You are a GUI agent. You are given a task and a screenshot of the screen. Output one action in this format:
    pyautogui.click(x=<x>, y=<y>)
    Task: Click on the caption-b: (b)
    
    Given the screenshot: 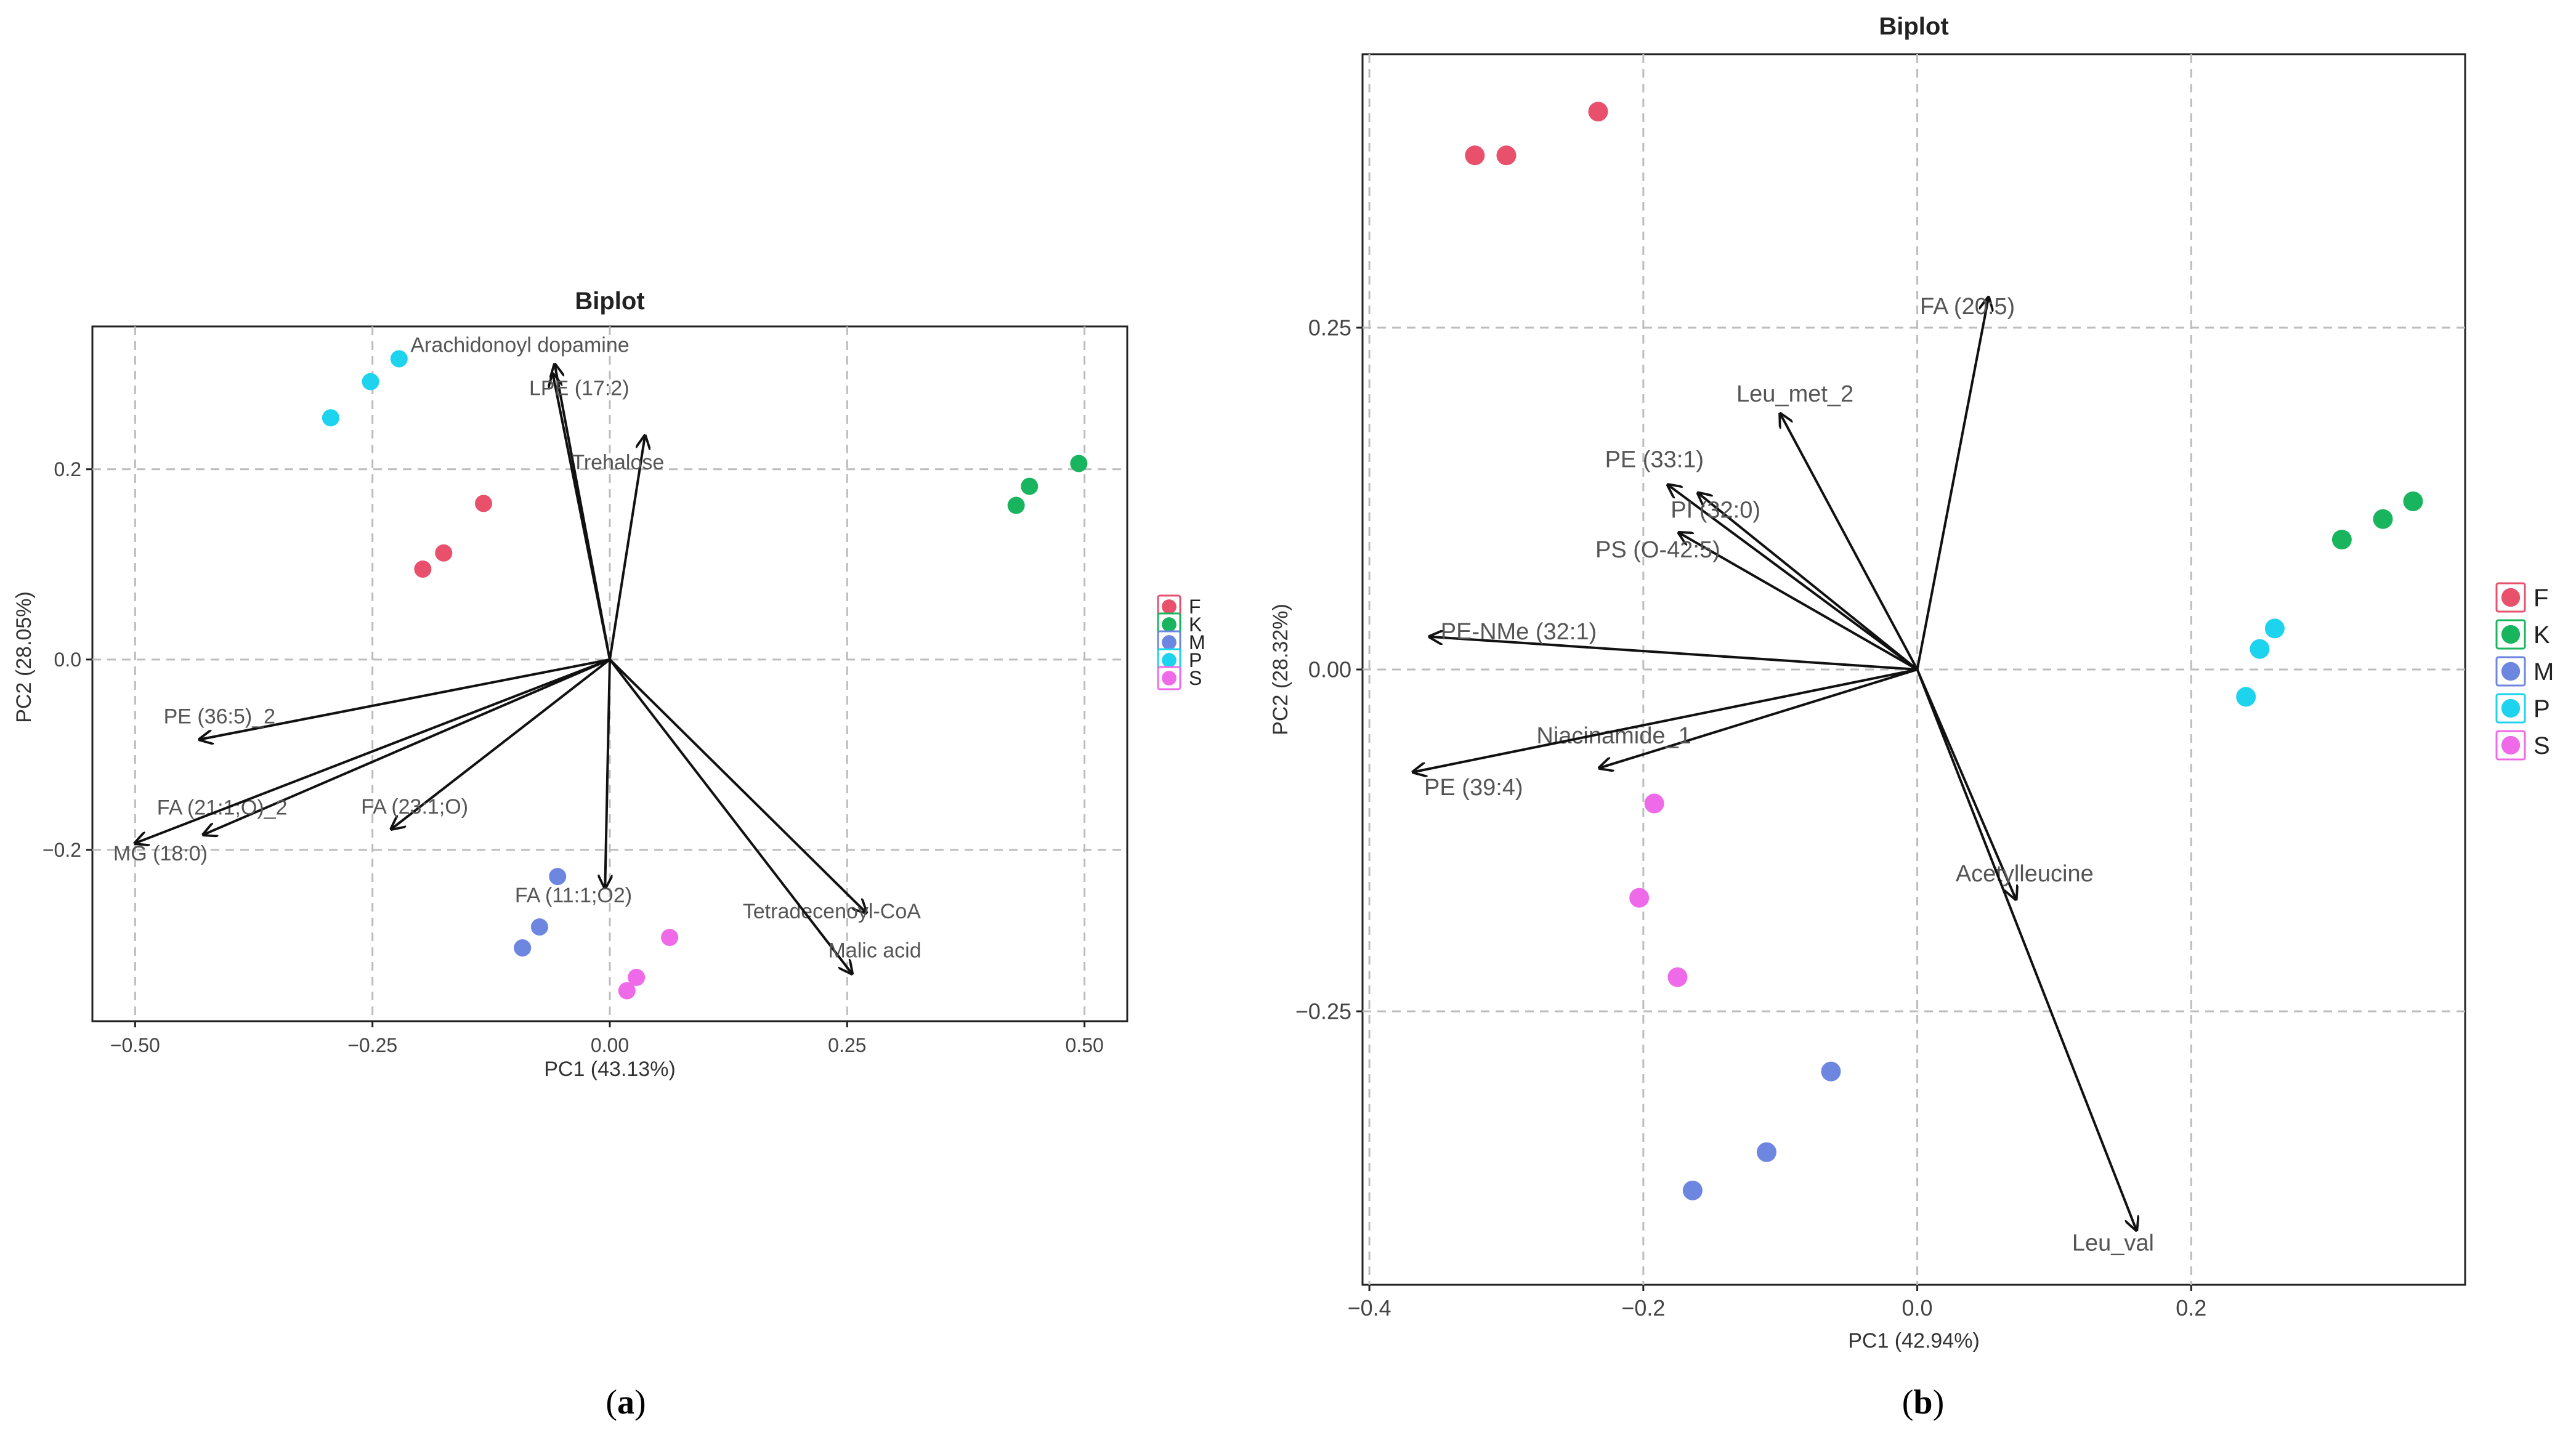 What is the action you would take?
    pyautogui.click(x=1923, y=1403)
    